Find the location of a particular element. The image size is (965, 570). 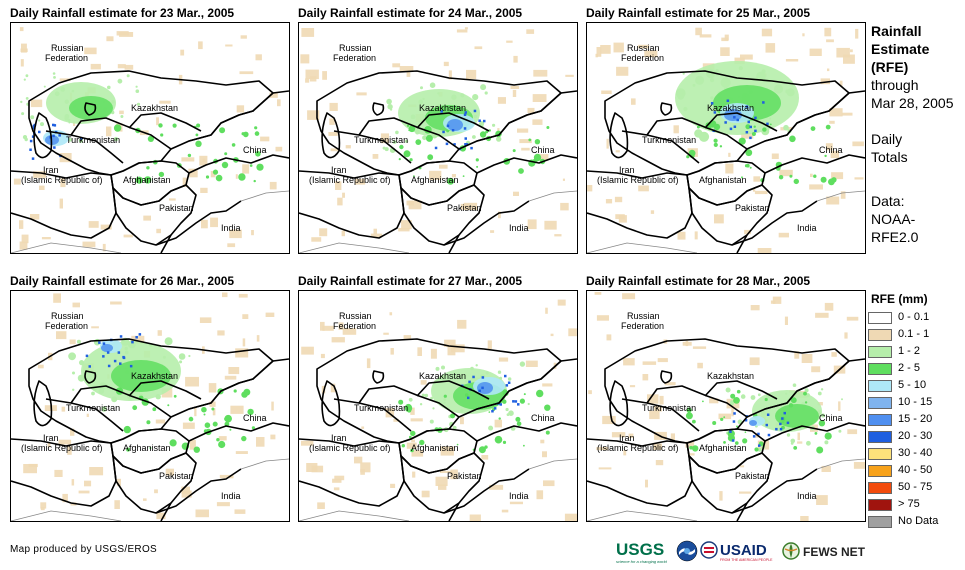

legend-label: 10 - 15 is located at coordinates (915, 402).